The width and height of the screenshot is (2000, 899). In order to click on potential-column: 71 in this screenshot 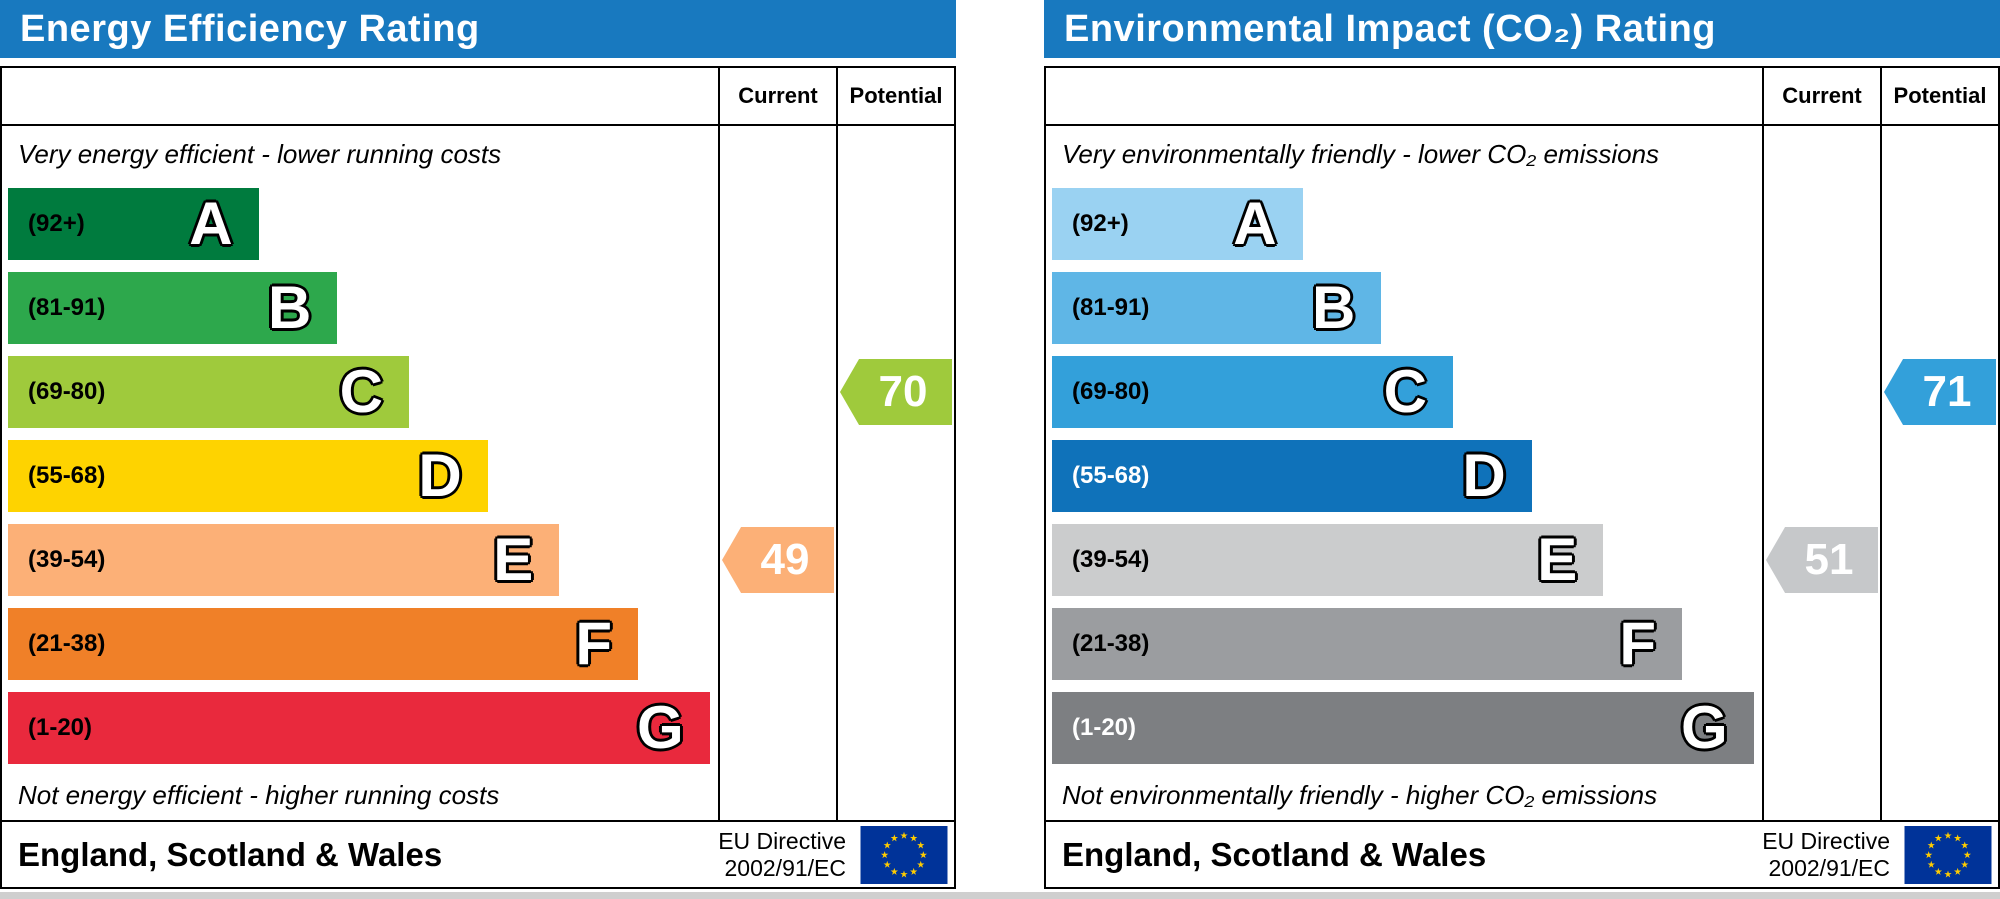, I will do `click(1939, 473)`.